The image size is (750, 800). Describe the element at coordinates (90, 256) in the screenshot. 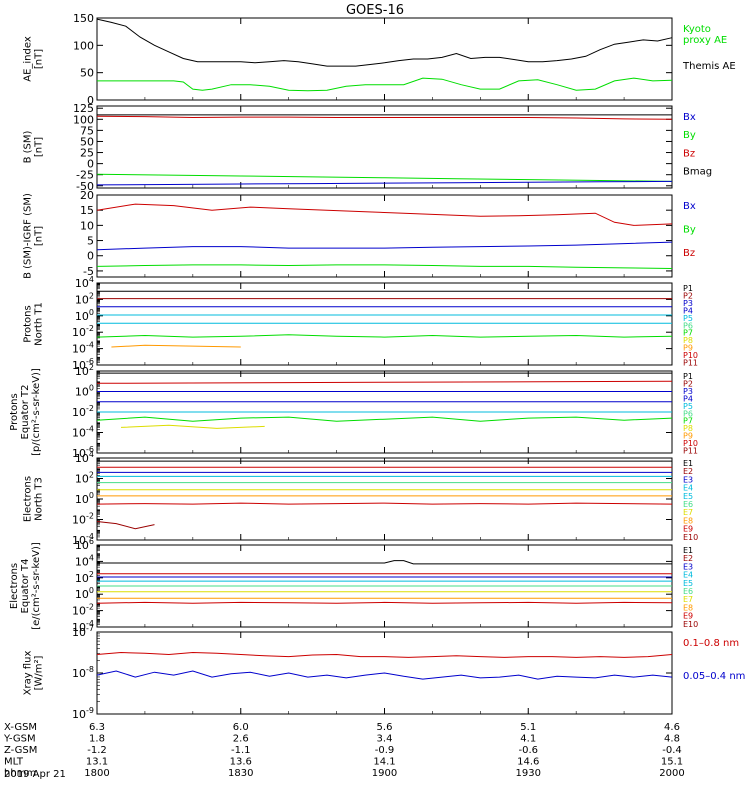

I see `y-tick-label: 0` at that location.